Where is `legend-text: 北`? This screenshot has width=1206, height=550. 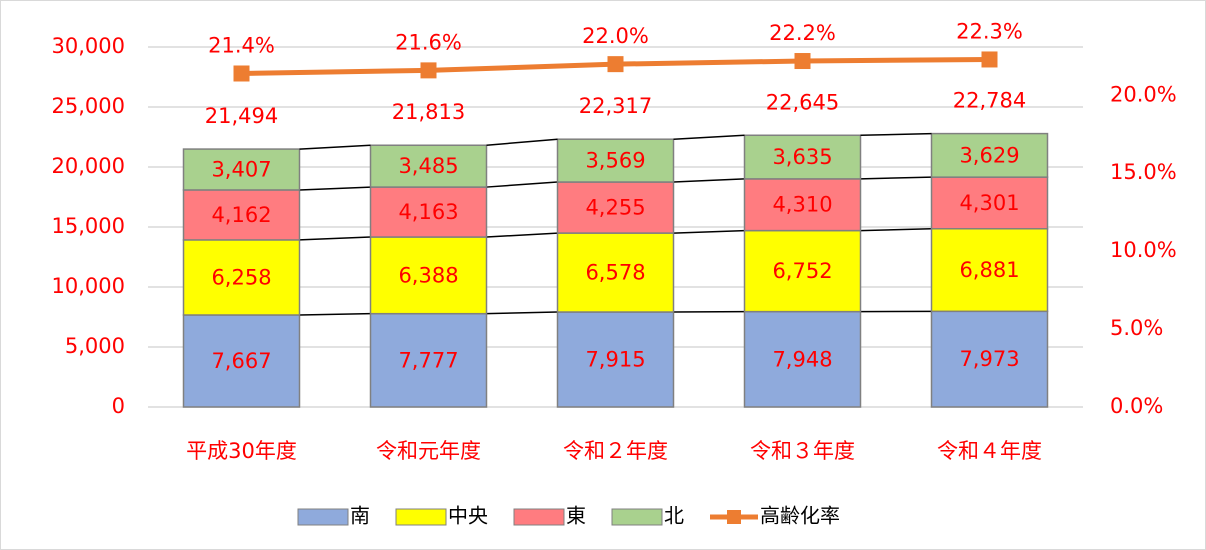 legend-text: 北 is located at coordinates (674, 516).